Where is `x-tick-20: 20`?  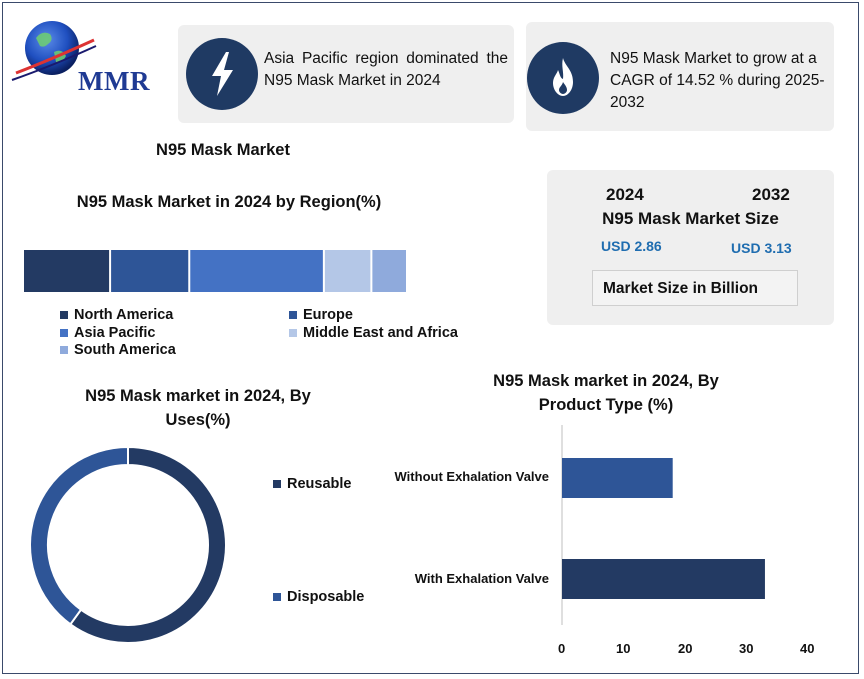
x-tick-20: 20 is located at coordinates (685, 648).